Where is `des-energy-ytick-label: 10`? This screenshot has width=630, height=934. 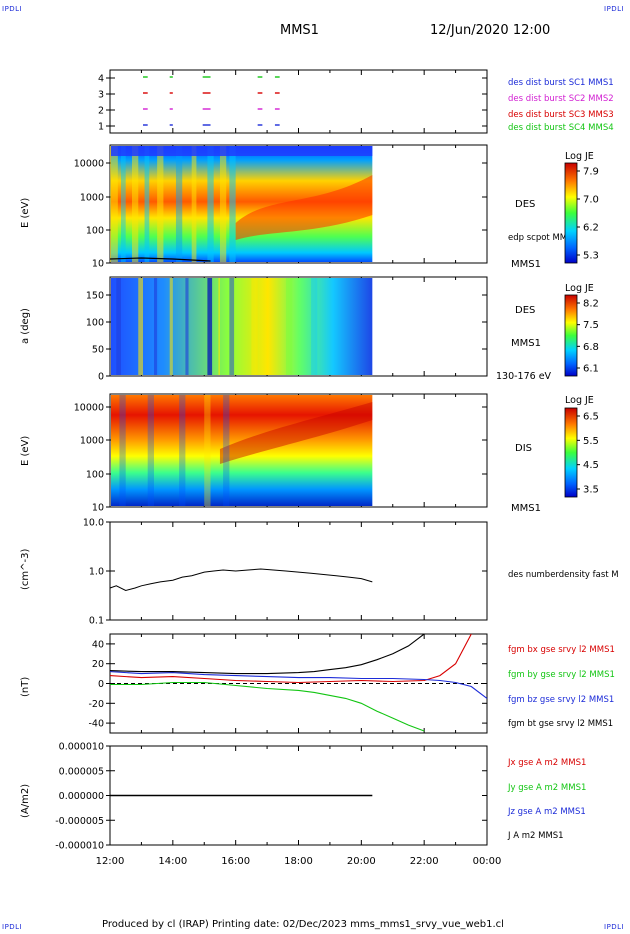 des-energy-ytick-label: 10 is located at coordinates (98, 264).